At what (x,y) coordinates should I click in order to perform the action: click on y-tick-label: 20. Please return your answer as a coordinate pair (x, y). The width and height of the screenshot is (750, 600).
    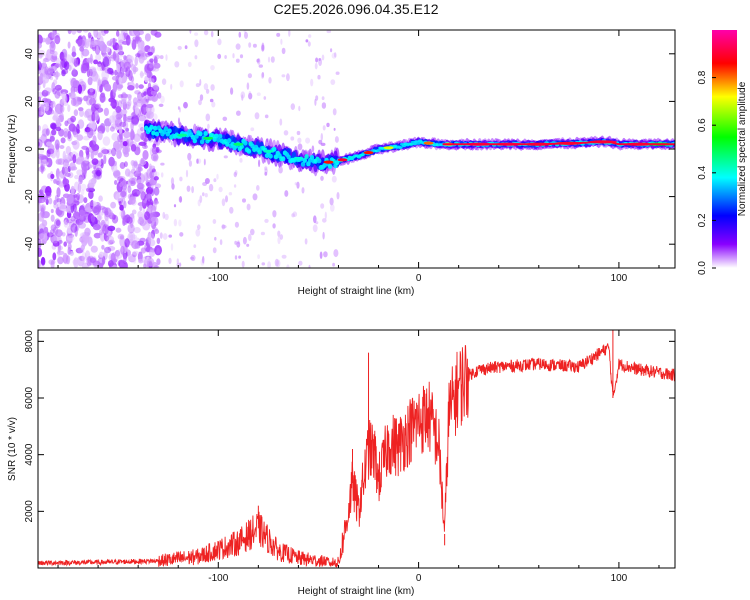
    Looking at the image, I should click on (29, 101).